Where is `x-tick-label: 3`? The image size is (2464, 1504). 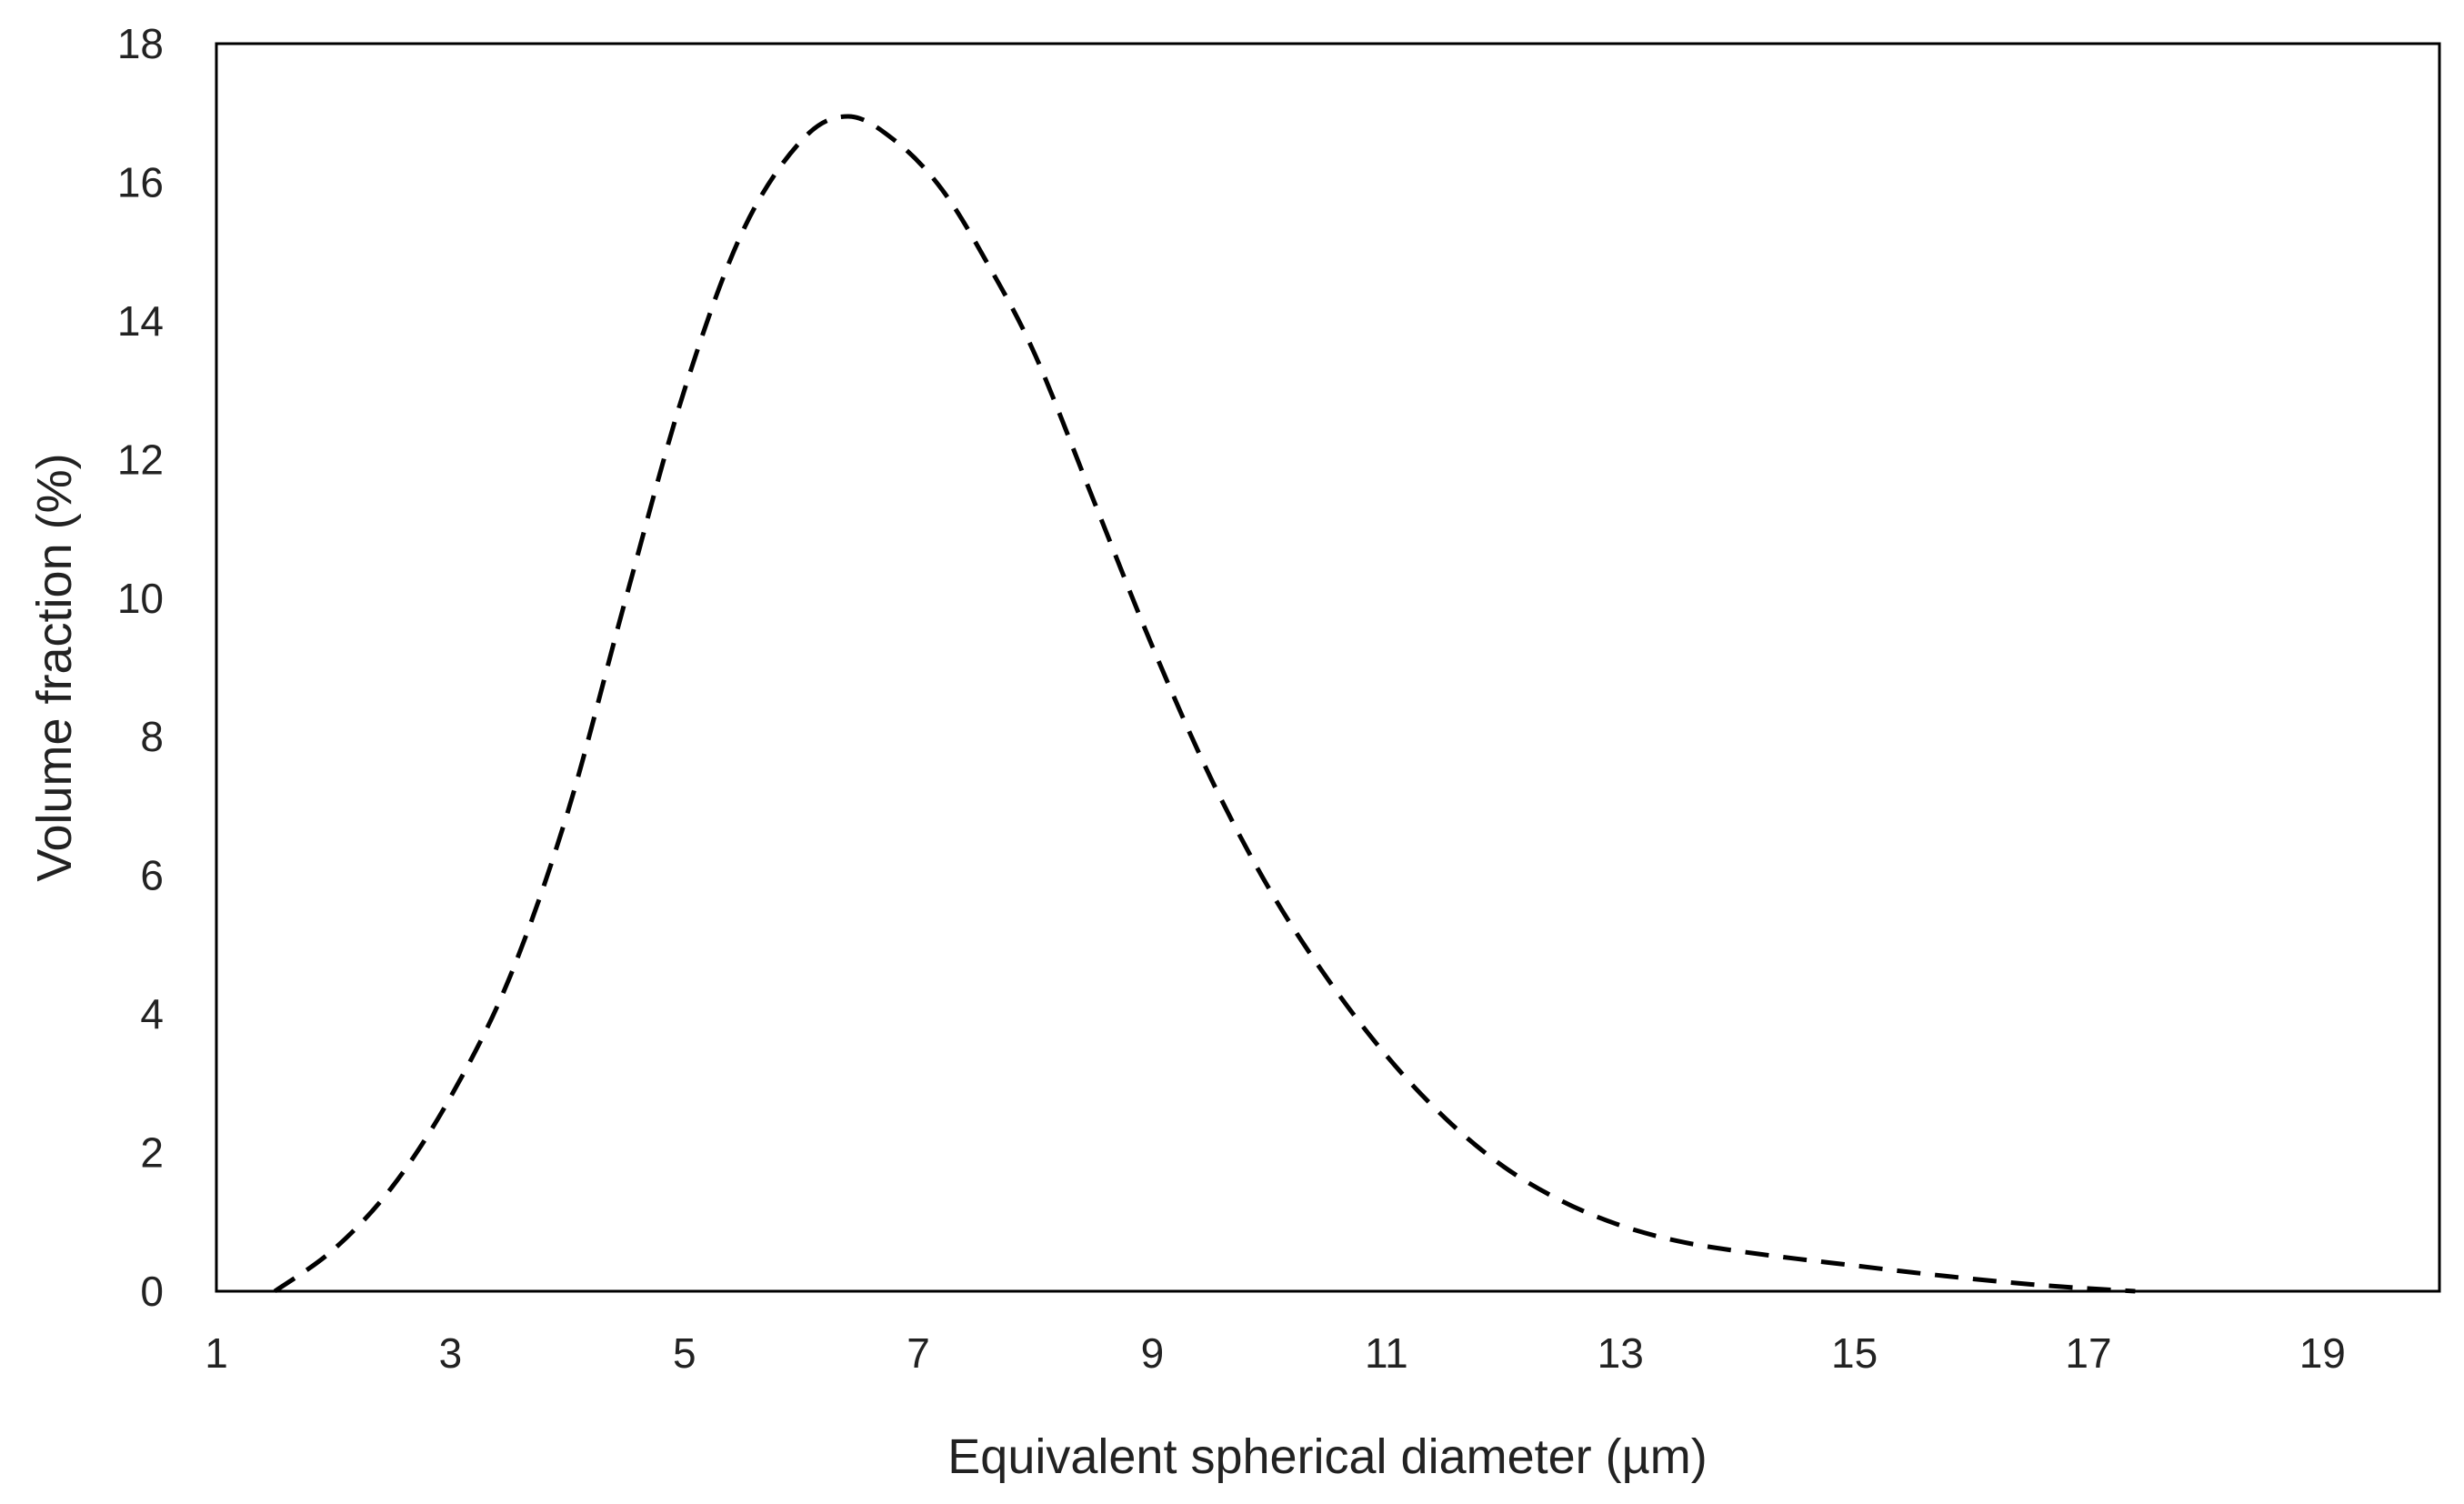
x-tick-label: 3 is located at coordinates (451, 1353).